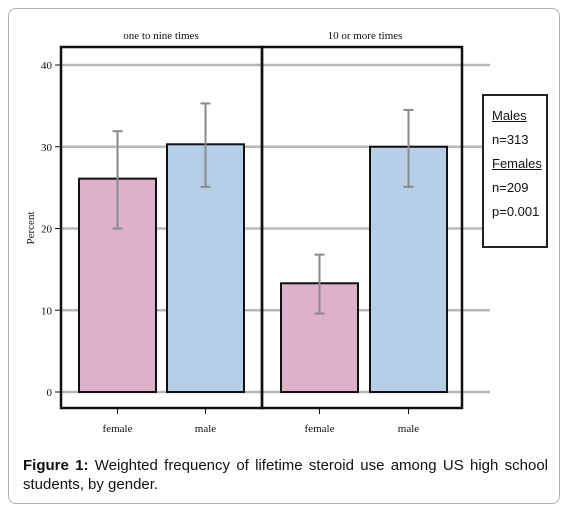 The height and width of the screenshot is (512, 568). I want to click on category-label-panel2-male: male, so click(408, 429).